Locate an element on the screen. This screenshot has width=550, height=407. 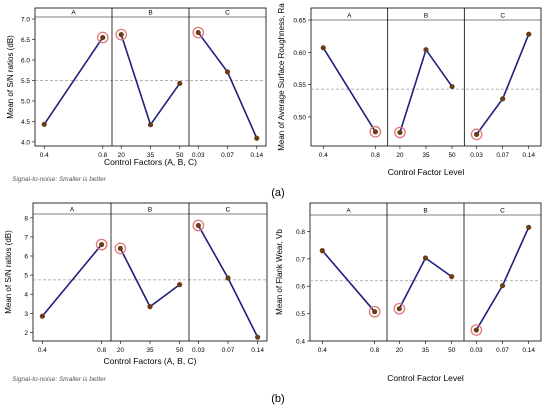
y-tick-label: 0.6 is located at coordinates (300, 287).